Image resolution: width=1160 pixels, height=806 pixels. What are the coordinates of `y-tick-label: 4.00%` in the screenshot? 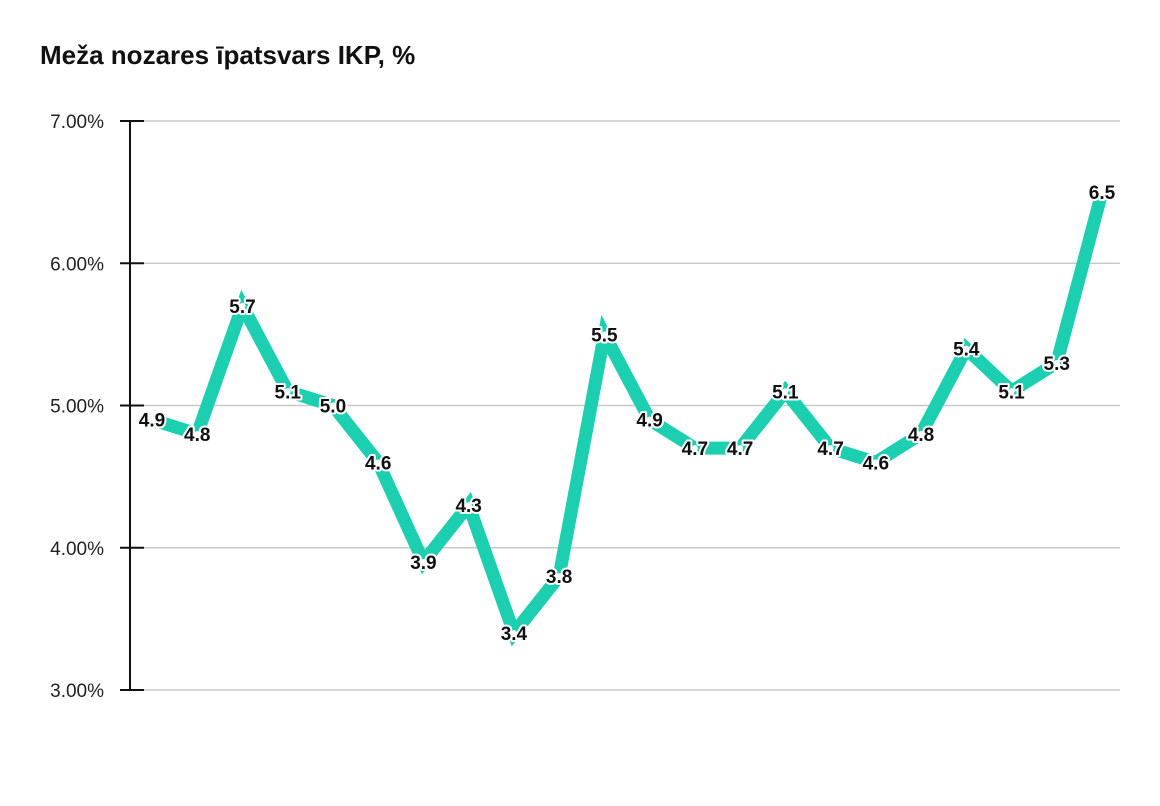 It's located at (77, 549).